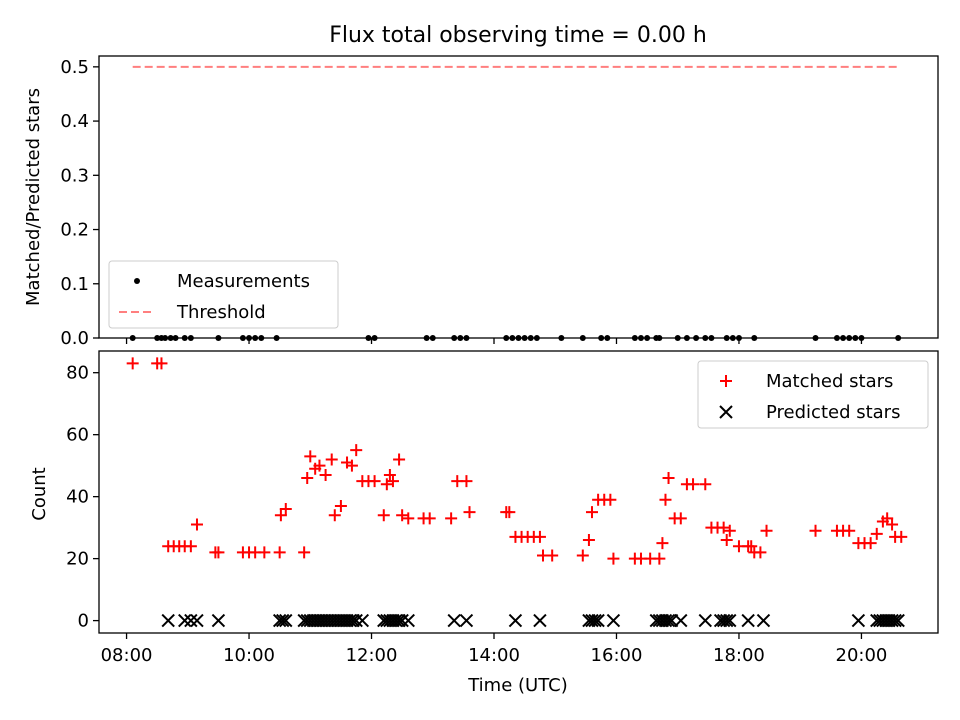 Image resolution: width=960 pixels, height=720 pixels. I want to click on x-tick-label: 08:00, so click(127, 655).